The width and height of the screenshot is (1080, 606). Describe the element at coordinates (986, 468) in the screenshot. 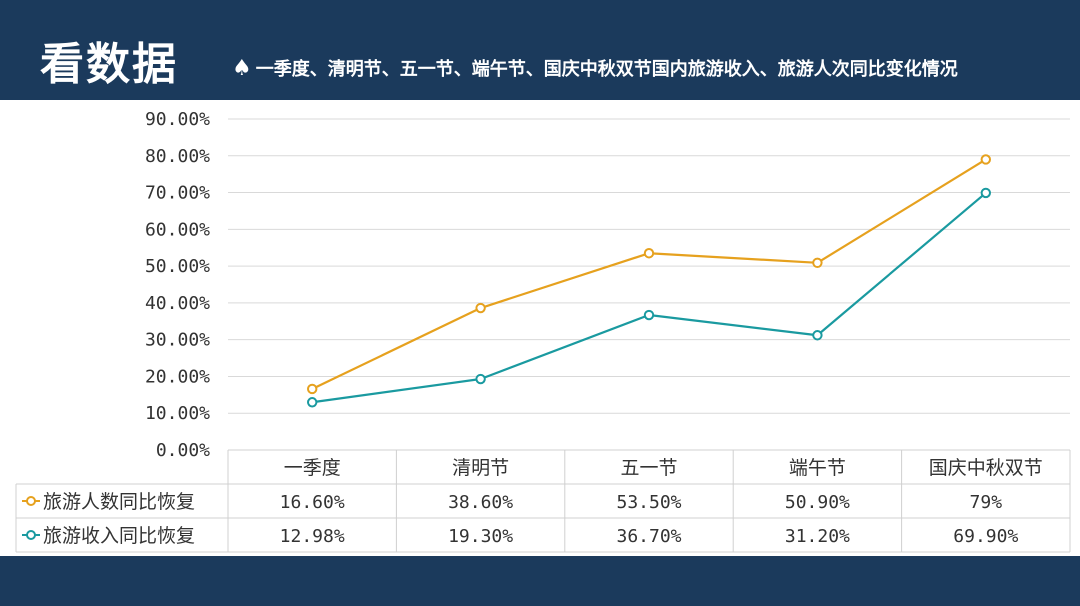

I see `category-label: 国庆中秋双节` at that location.